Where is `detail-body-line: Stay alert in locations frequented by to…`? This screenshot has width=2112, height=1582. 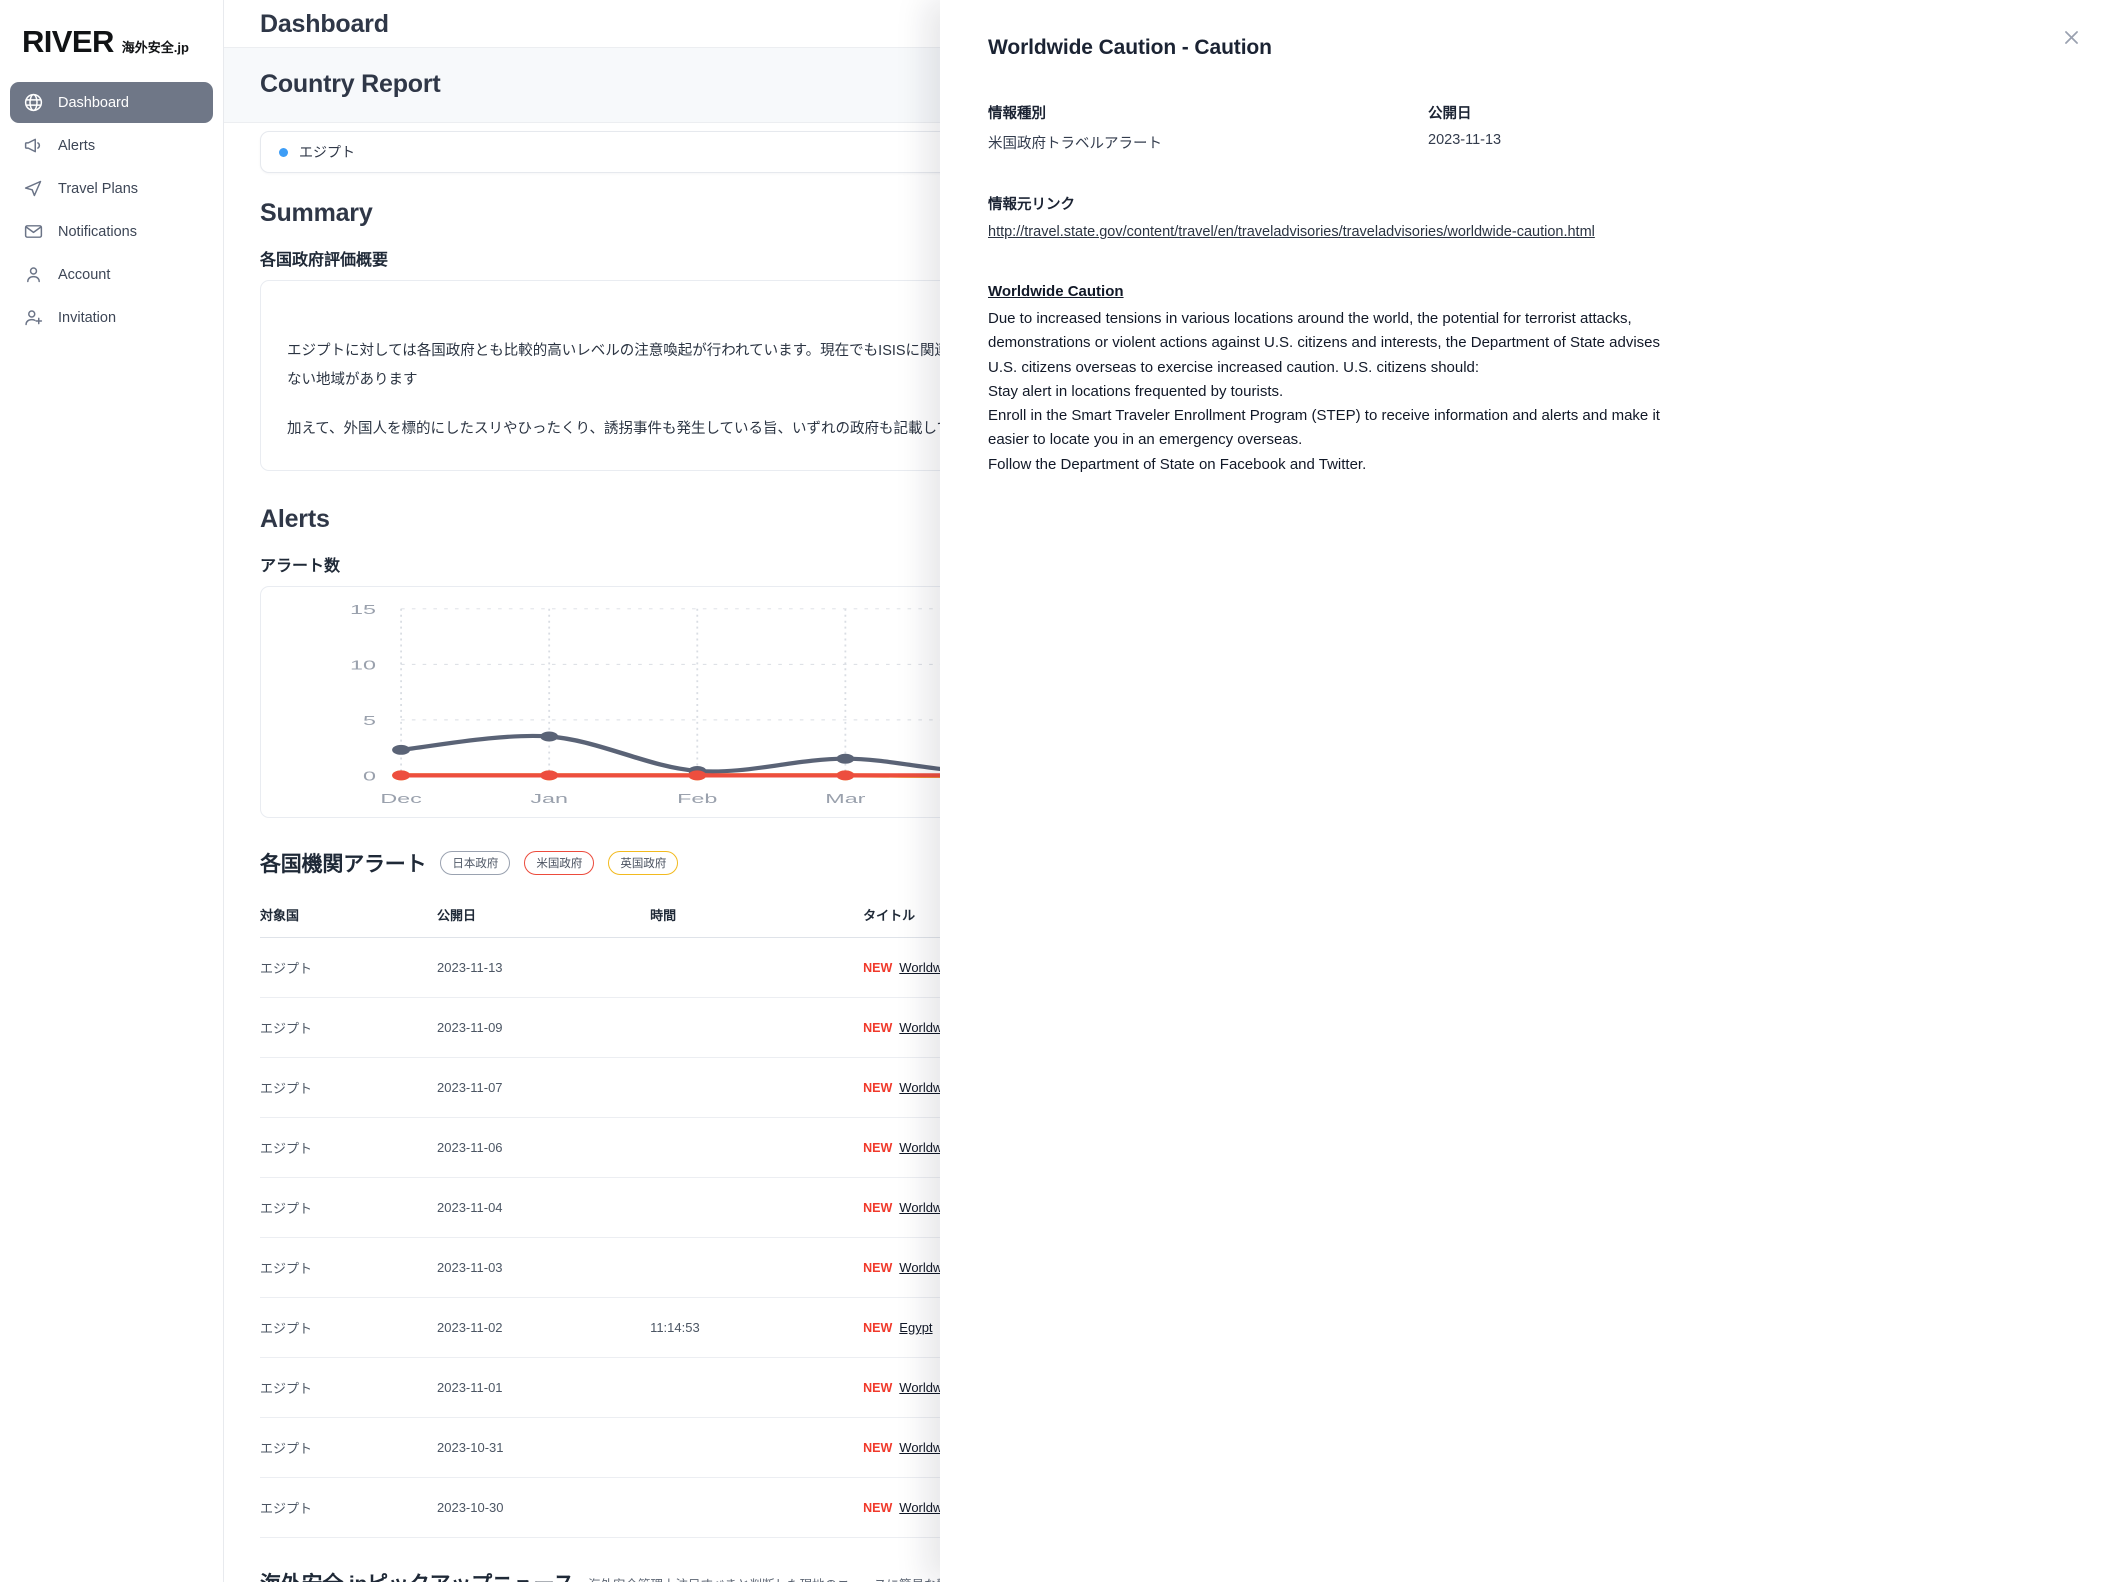
detail-body-line: Stay alert in locations frequented by to… is located at coordinates (1136, 391).